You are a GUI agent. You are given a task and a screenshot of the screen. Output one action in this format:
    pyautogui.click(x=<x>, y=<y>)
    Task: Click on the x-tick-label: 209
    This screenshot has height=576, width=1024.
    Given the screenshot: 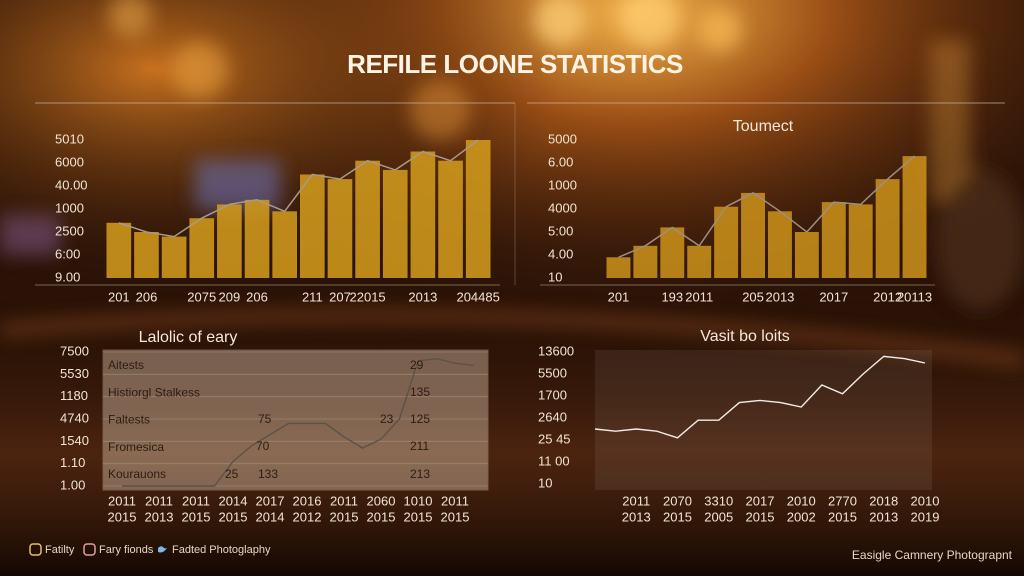 What is the action you would take?
    pyautogui.click(x=230, y=296)
    